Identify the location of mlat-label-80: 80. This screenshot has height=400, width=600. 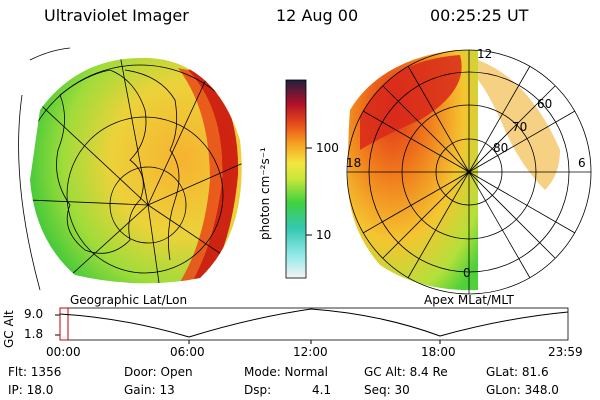
(501, 148).